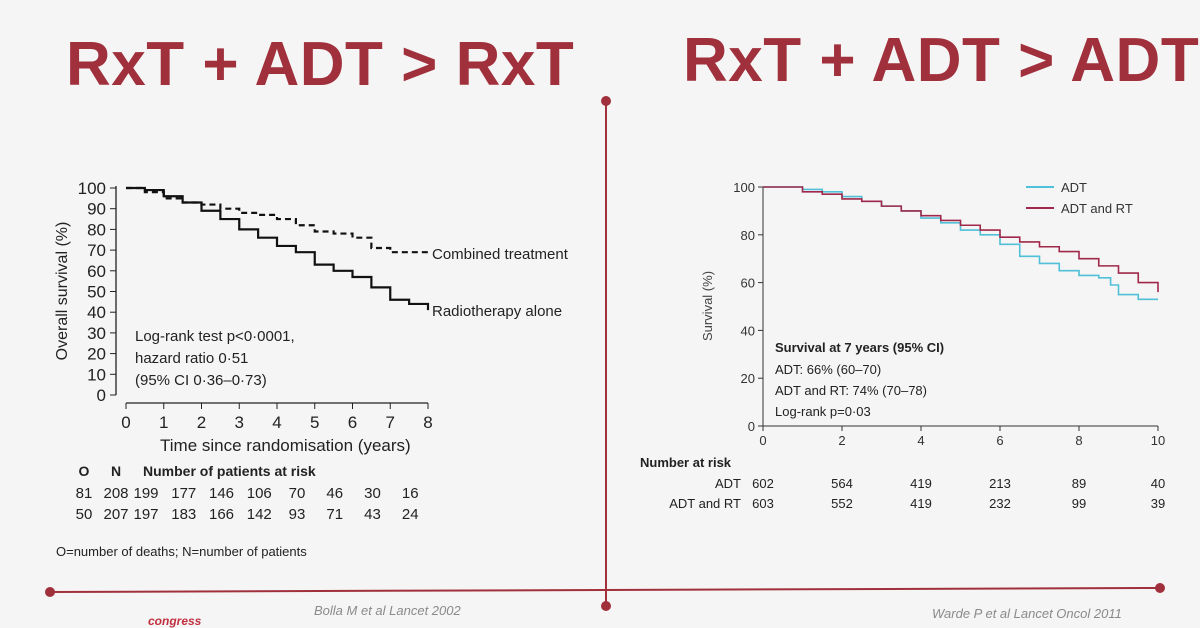 Image resolution: width=1200 pixels, height=628 pixels. I want to click on left-risk-value: 71, so click(334, 514).